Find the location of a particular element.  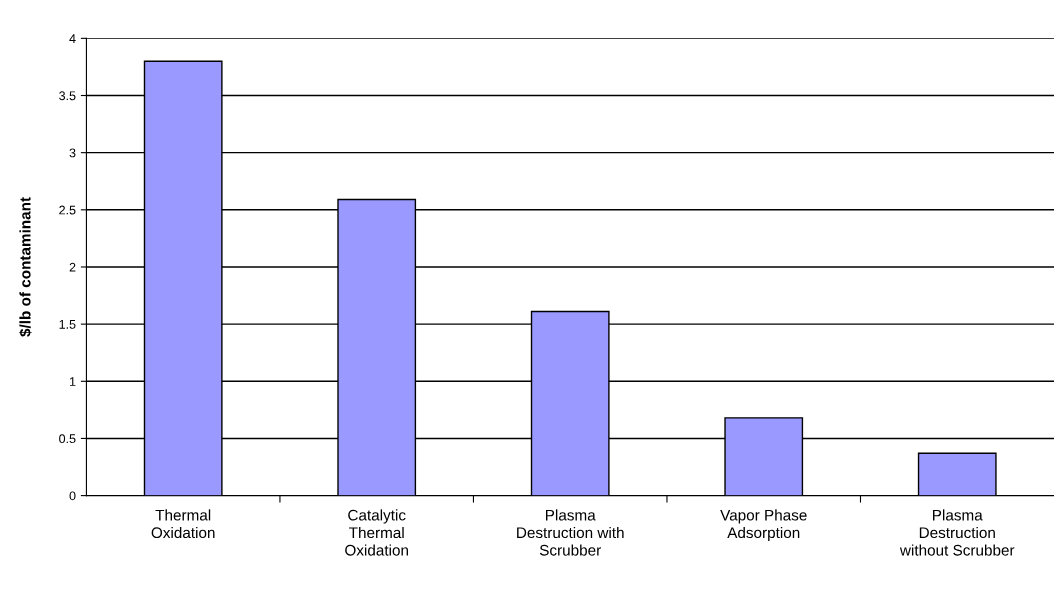

x-tick-label: Catalytic Thermal Oxidation is located at coordinates (376, 532).